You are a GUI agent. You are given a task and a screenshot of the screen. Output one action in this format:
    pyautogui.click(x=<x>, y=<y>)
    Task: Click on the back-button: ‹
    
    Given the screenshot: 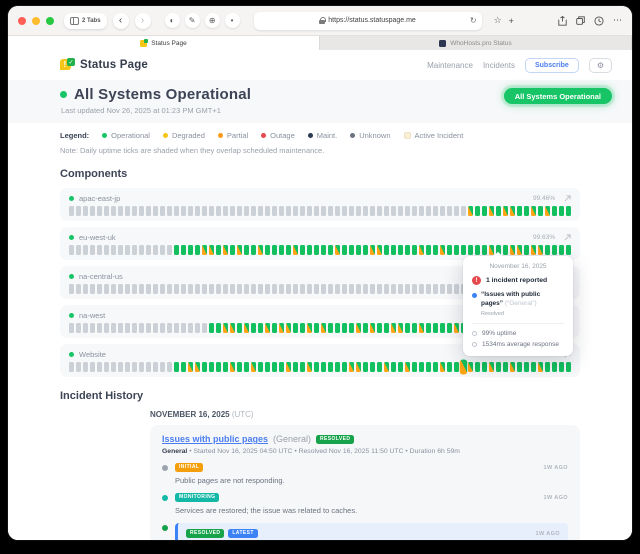 What is the action you would take?
    pyautogui.click(x=120, y=20)
    